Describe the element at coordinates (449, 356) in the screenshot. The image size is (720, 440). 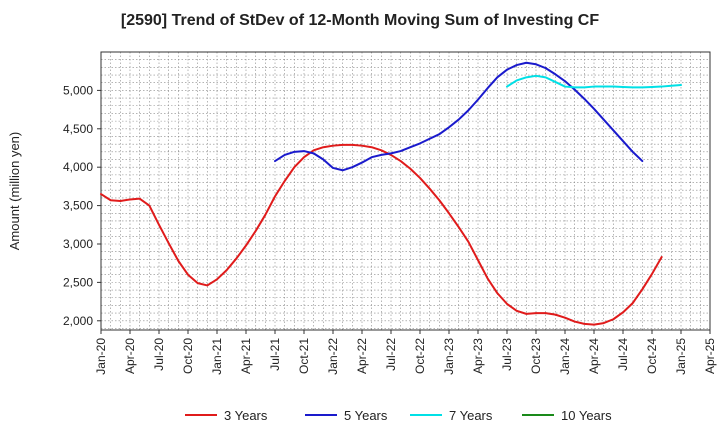
I see `x-tick-label: Jan-23` at that location.